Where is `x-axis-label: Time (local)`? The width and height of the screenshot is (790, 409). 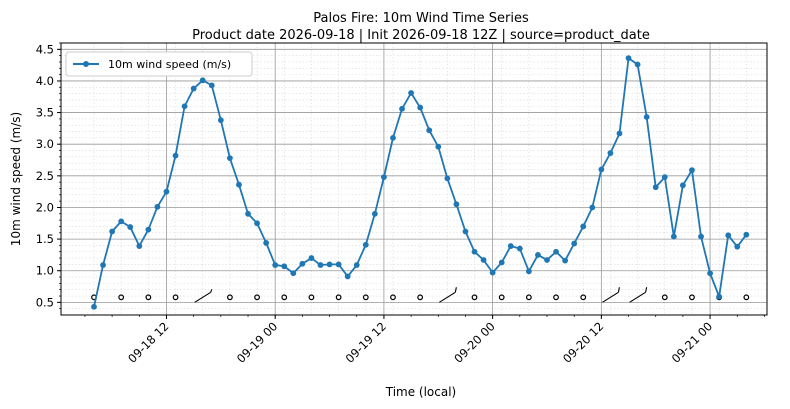 x-axis-label: Time (local) is located at coordinates (421, 392).